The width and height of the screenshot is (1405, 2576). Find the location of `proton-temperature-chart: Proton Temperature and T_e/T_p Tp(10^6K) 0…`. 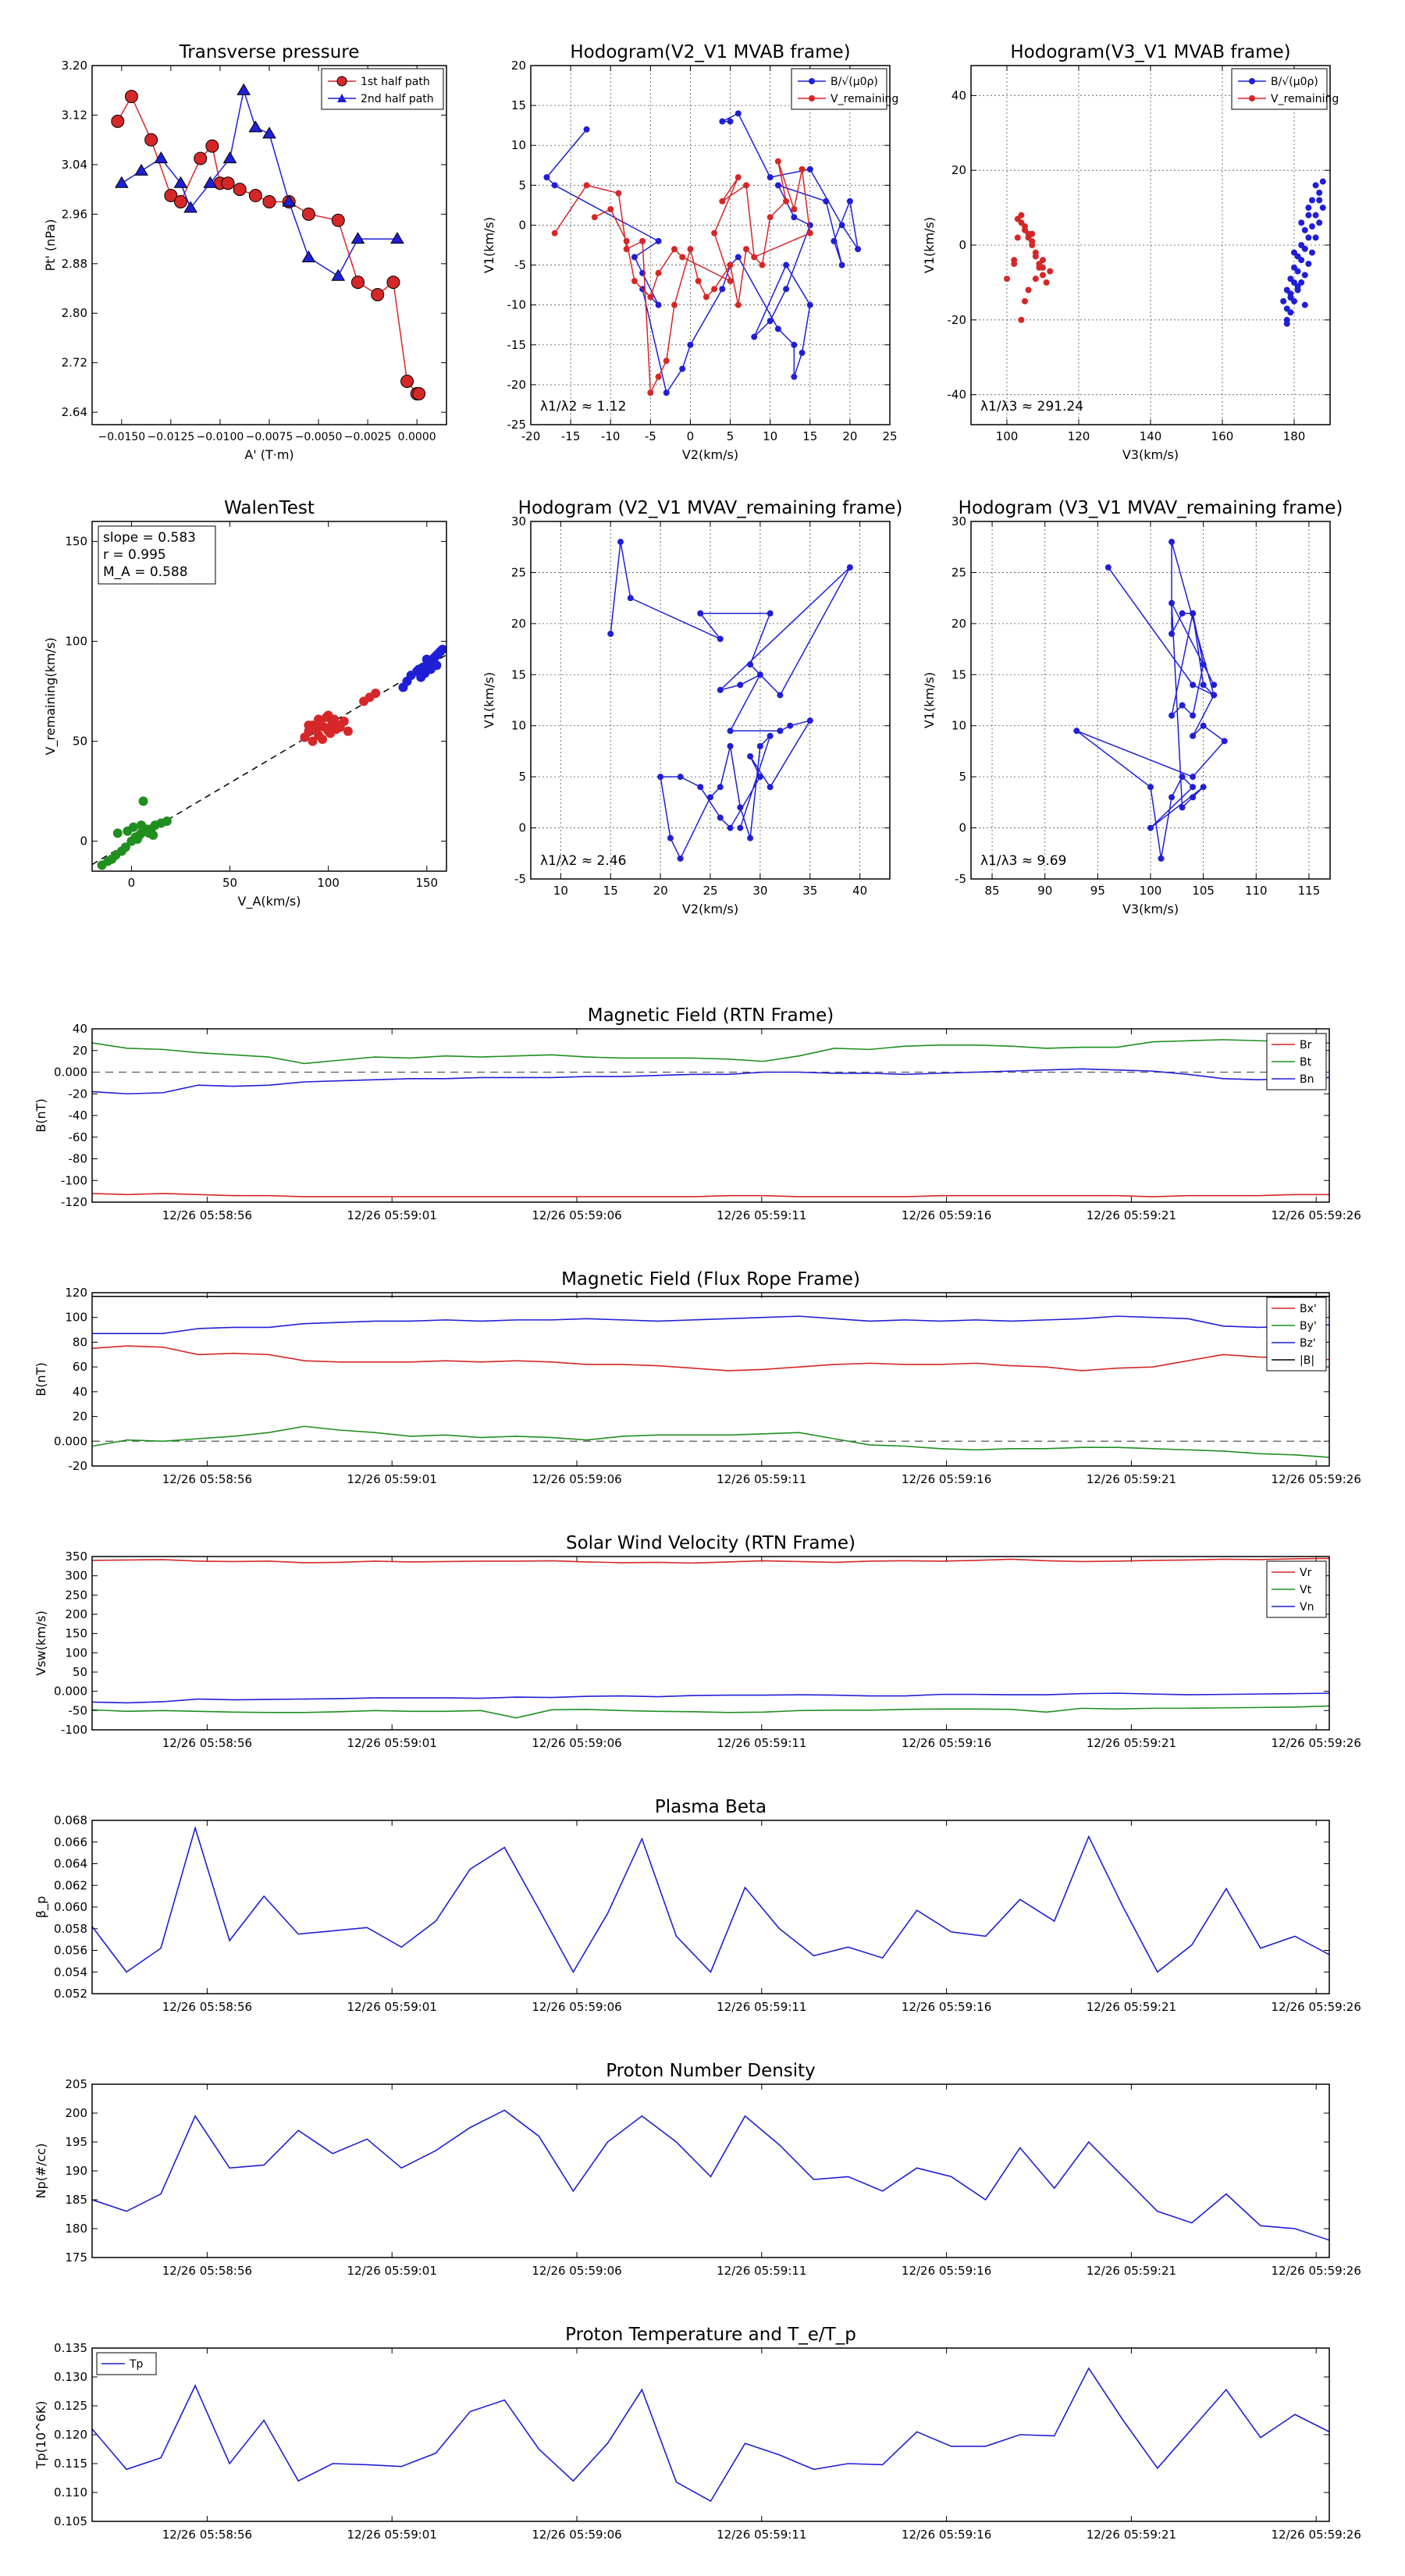

proton-temperature-chart: Proton Temperature and T_e/T_p Tp(10^6K) 0… is located at coordinates (697, 2433).